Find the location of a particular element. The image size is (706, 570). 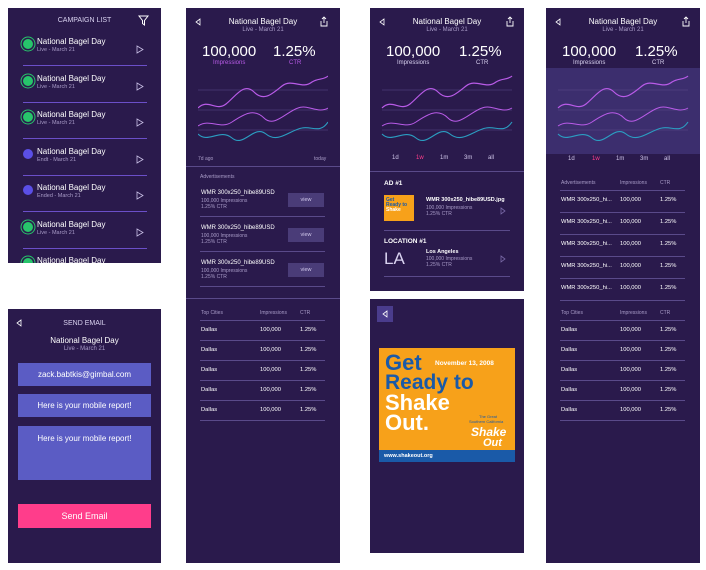

campaign-status: Live - March 21 is located at coordinates (56, 232).